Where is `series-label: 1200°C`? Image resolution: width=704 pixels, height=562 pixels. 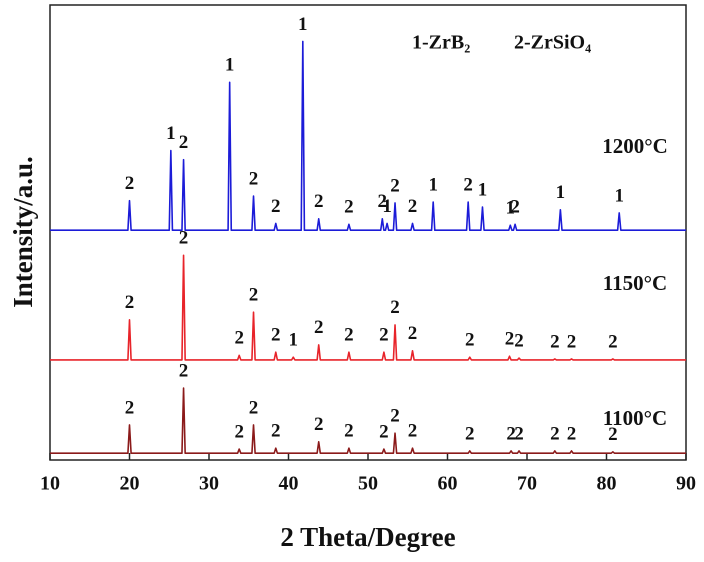 series-label: 1200°C is located at coordinates (635, 146).